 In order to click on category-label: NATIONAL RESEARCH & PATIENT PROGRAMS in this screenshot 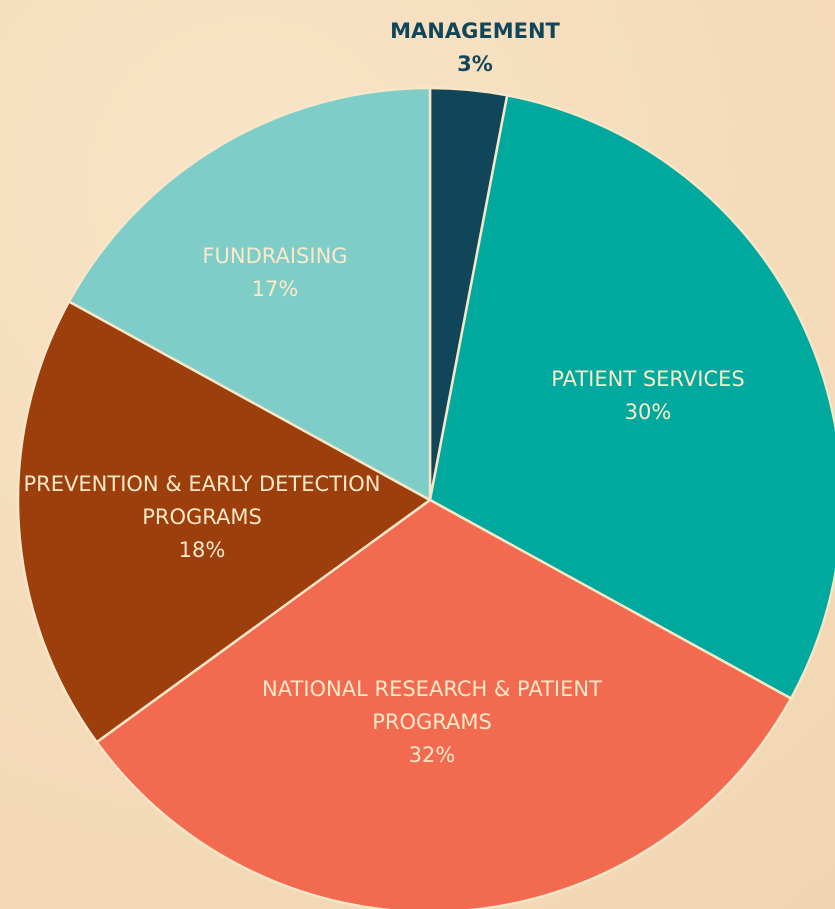, I will do `click(432, 705)`.